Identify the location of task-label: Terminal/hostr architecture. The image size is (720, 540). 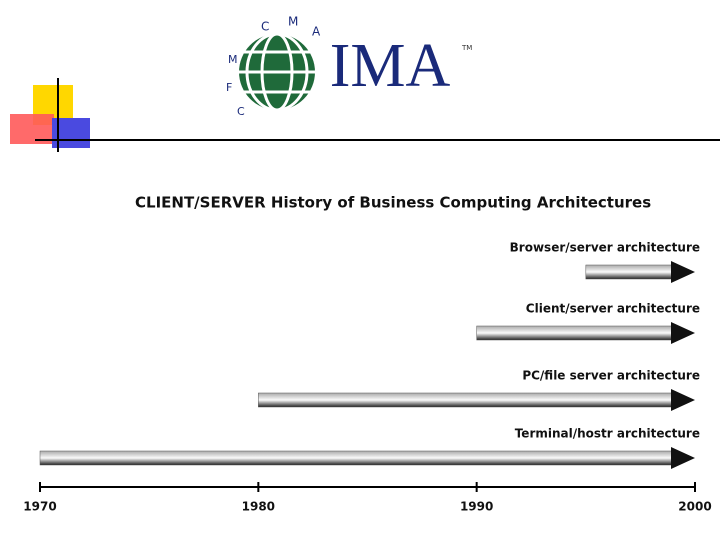
(607, 434).